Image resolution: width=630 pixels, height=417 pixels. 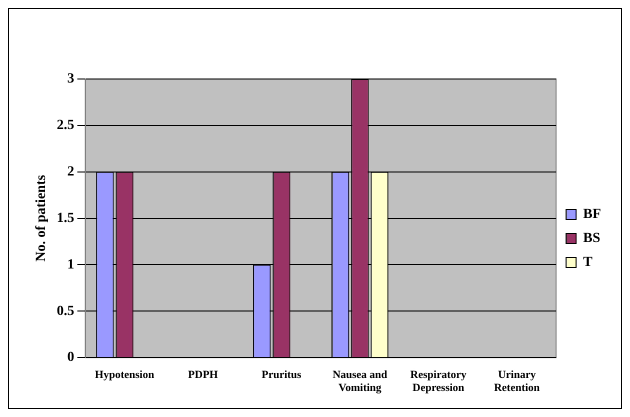 What do you see at coordinates (517, 381) in the screenshot?
I see `x-tick-label: Urinary Retention` at bounding box center [517, 381].